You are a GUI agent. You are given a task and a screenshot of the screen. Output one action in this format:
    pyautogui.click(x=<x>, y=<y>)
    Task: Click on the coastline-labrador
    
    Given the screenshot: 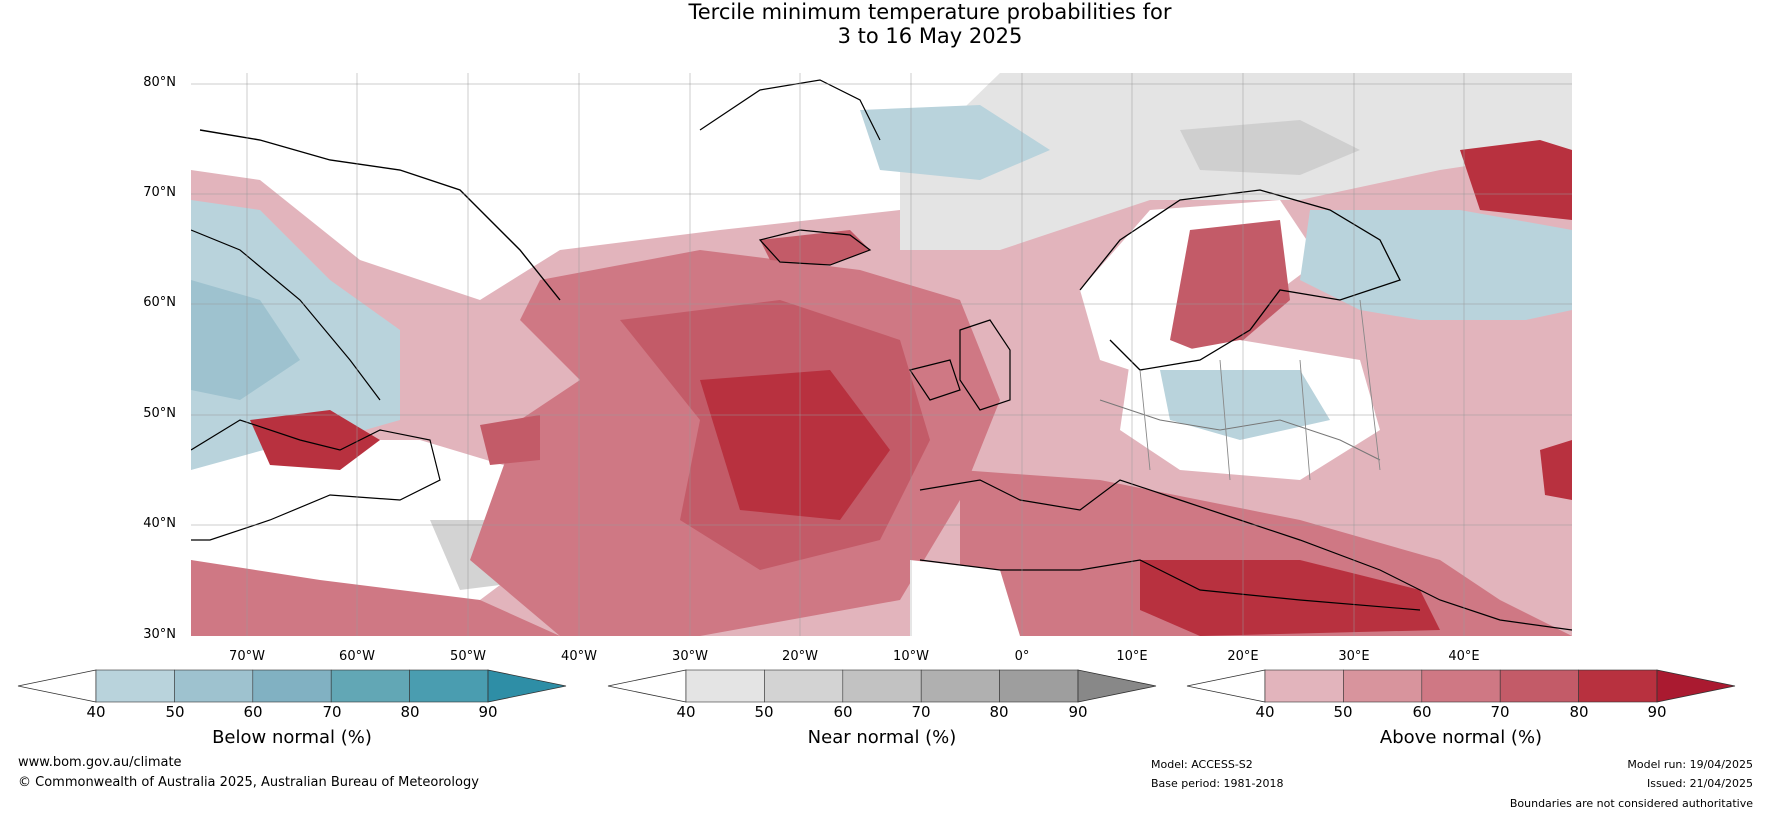 What is the action you would take?
    pyautogui.click(x=286, y=315)
    